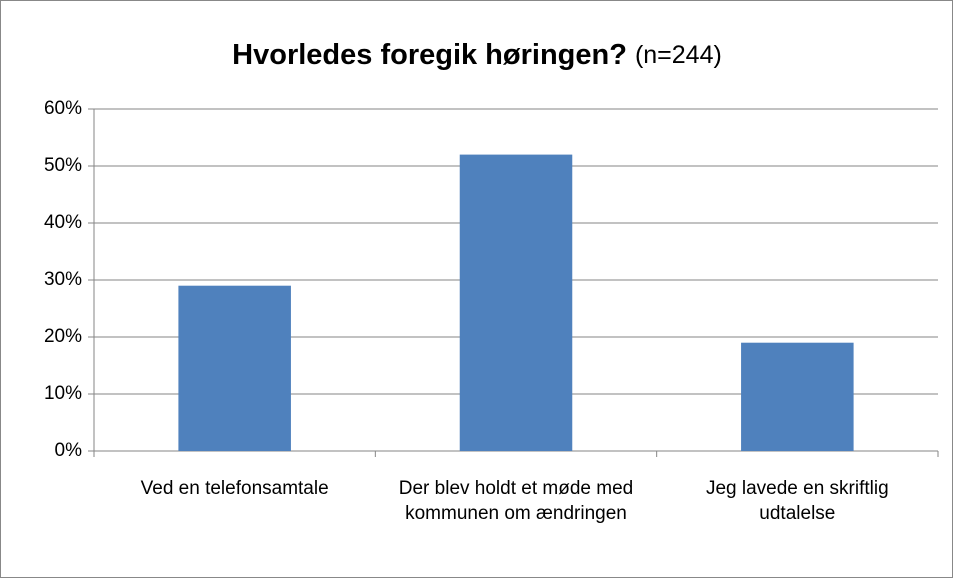  I want to click on x-tick-label: Ved en telefonsamtale, so click(234, 488).